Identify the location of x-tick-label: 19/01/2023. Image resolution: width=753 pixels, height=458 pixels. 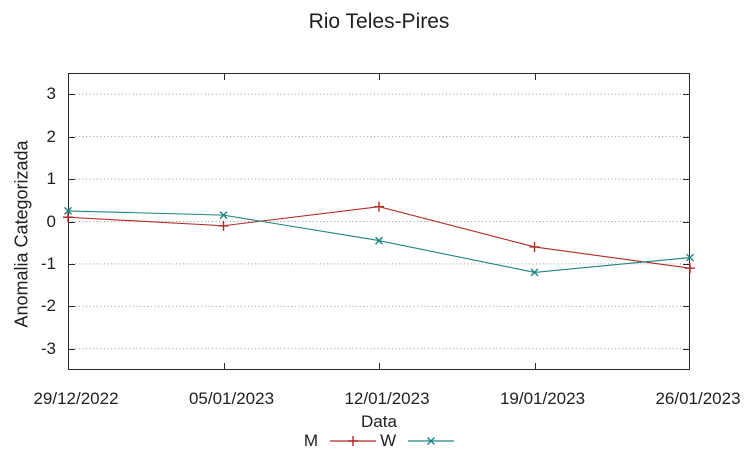
(542, 398).